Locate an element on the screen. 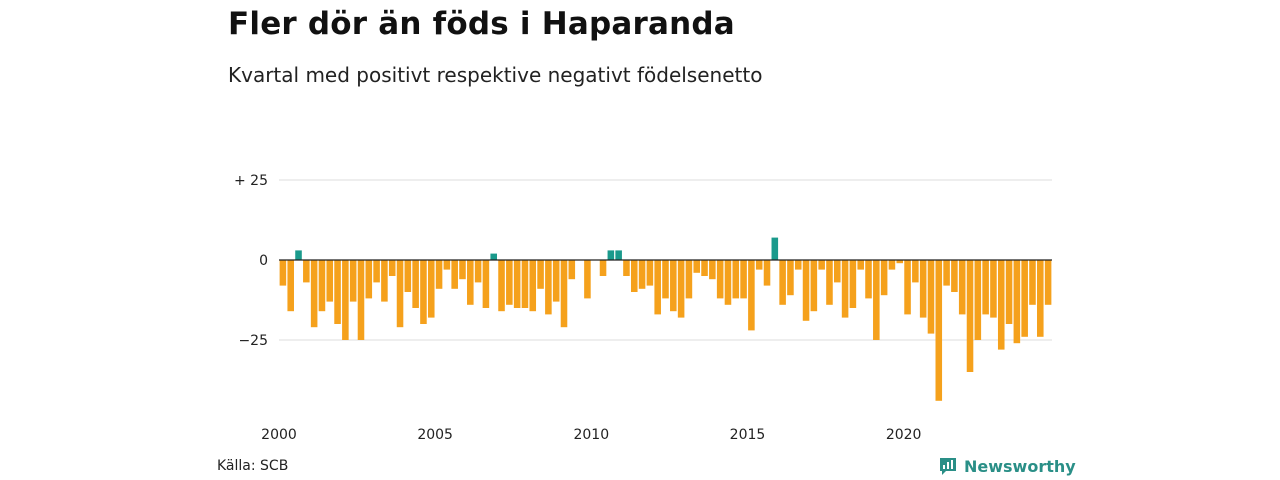  chart-title: Fler dör än föds i Haparanda is located at coordinates (481, 24).